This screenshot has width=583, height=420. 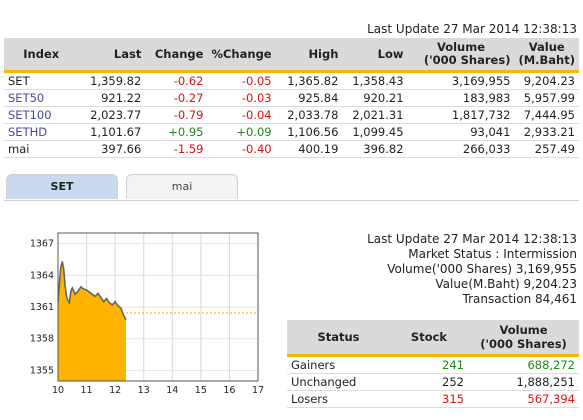 I want to click on index-change: +0.95, so click(x=186, y=132).